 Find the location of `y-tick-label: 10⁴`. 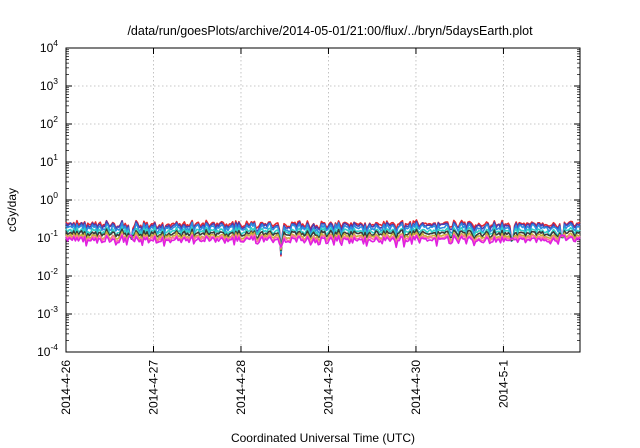

y-tick-label: 10⁴ is located at coordinates (49, 46).